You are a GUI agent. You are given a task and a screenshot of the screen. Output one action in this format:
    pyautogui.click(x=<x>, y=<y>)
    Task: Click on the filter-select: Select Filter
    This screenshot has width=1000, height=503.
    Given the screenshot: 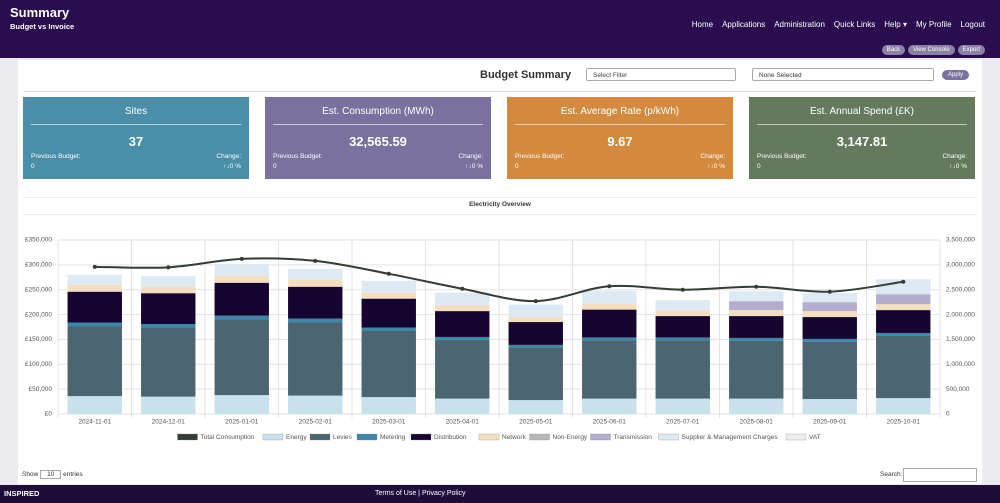 What is the action you would take?
    pyautogui.click(x=661, y=74)
    